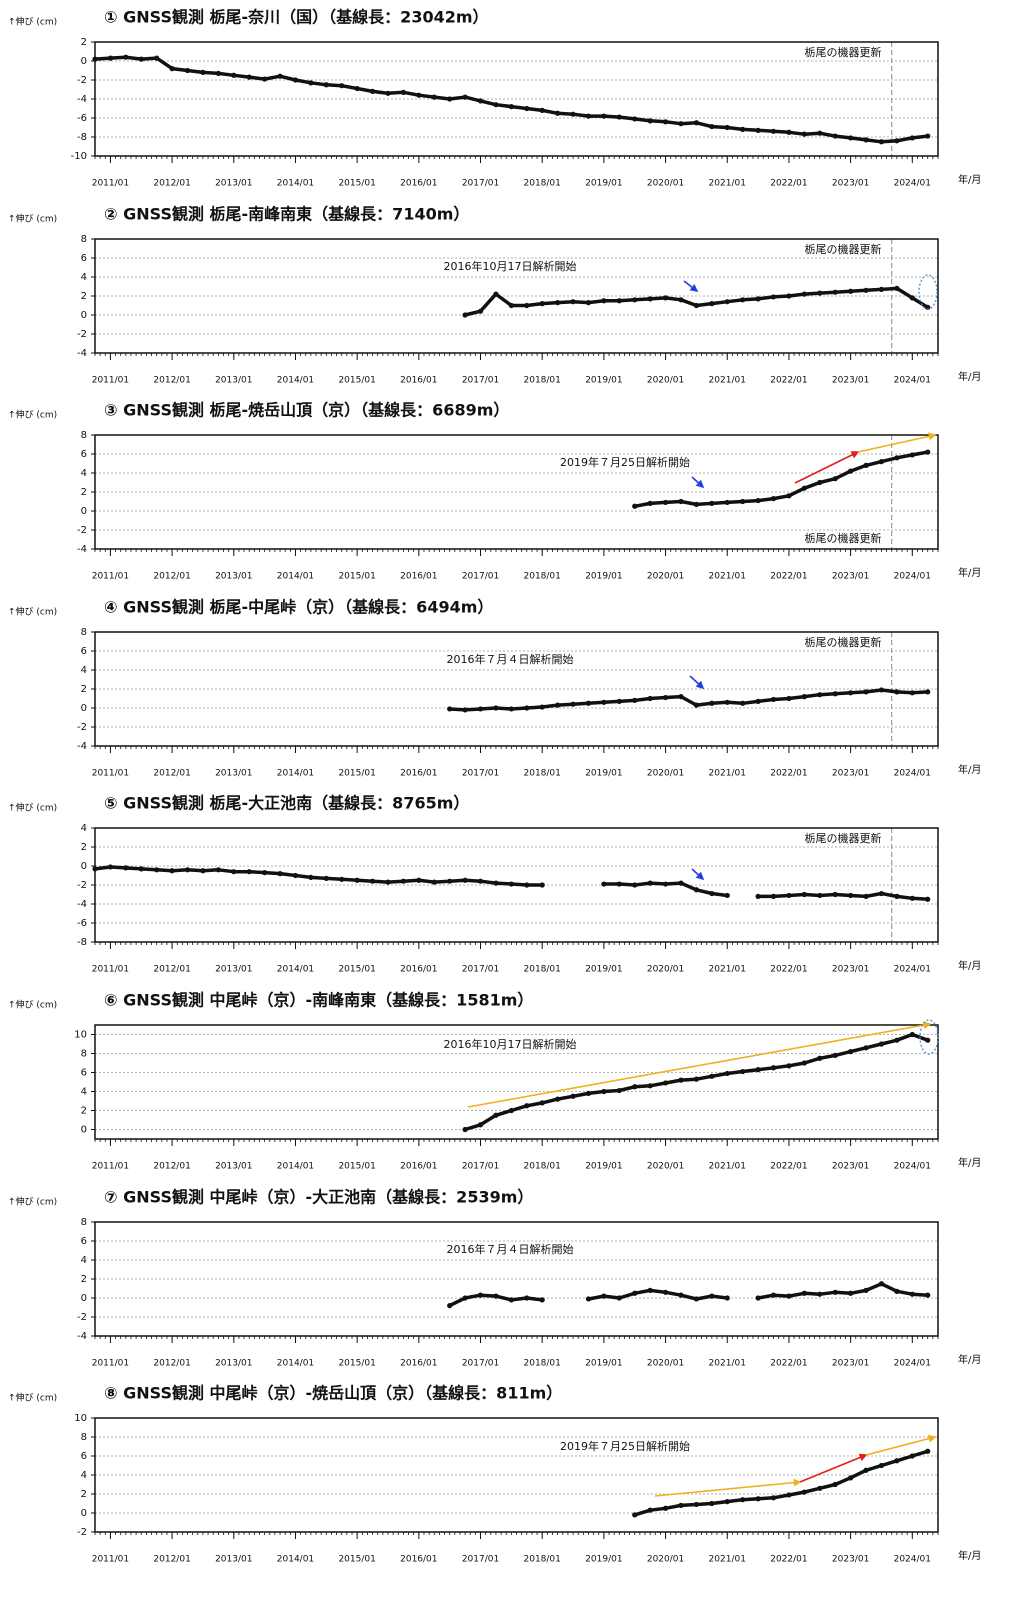  What do you see at coordinates (84, 1054) in the screenshot?
I see `y-tick-label: 8` at bounding box center [84, 1054].